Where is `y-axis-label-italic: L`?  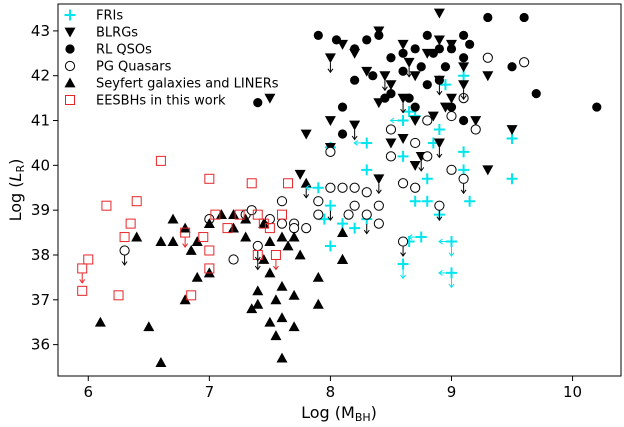 y-axis-label-italic: L is located at coordinates (15, 177).